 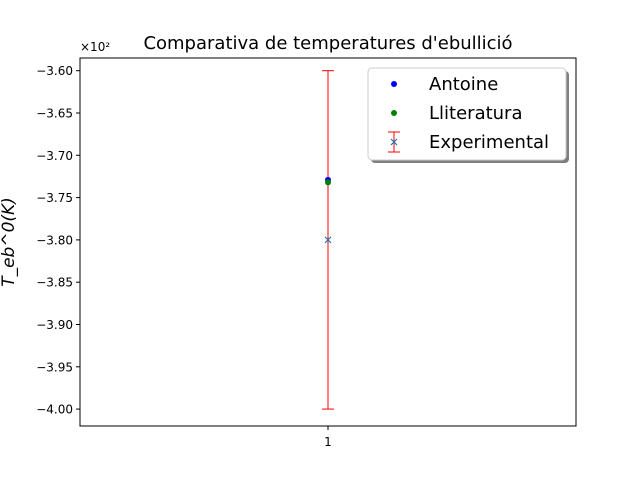 I want to click on legend-label-experimental: Experimental, so click(x=489, y=142).